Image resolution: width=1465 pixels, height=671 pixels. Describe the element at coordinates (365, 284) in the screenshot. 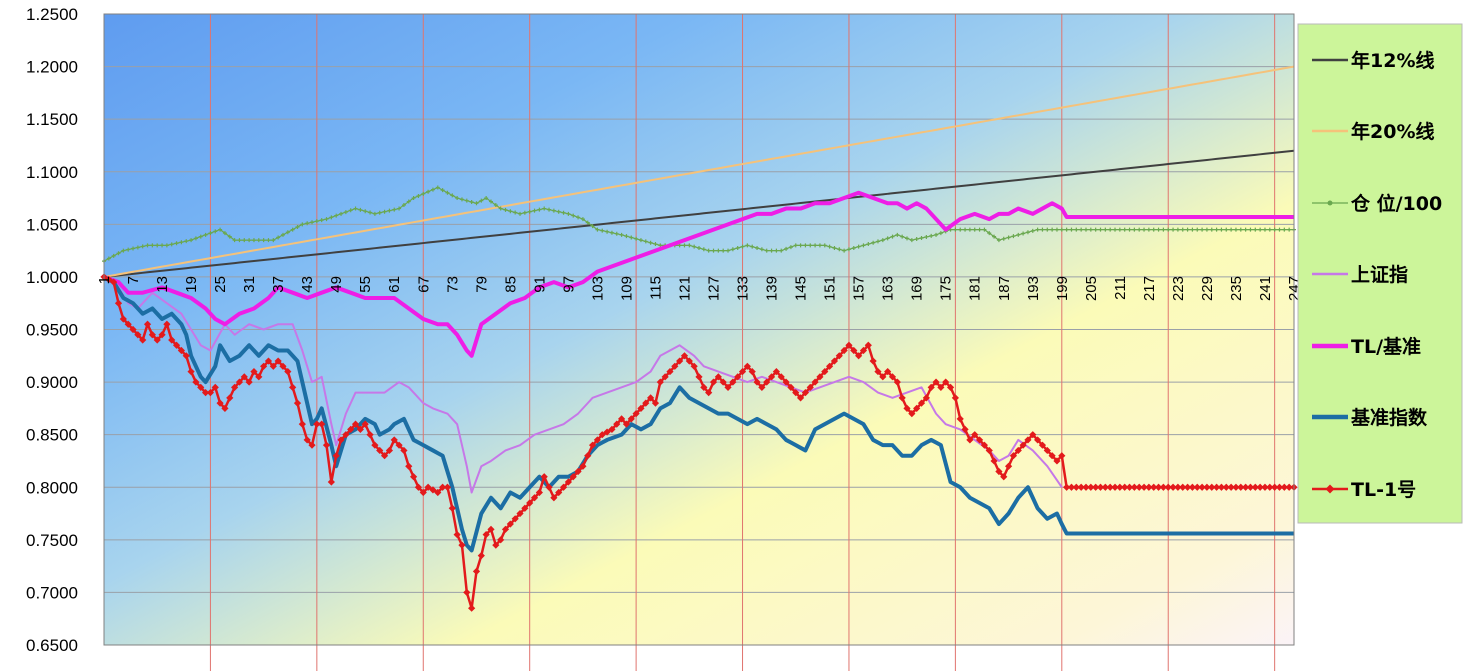

I see `x-tick-label: 55` at that location.